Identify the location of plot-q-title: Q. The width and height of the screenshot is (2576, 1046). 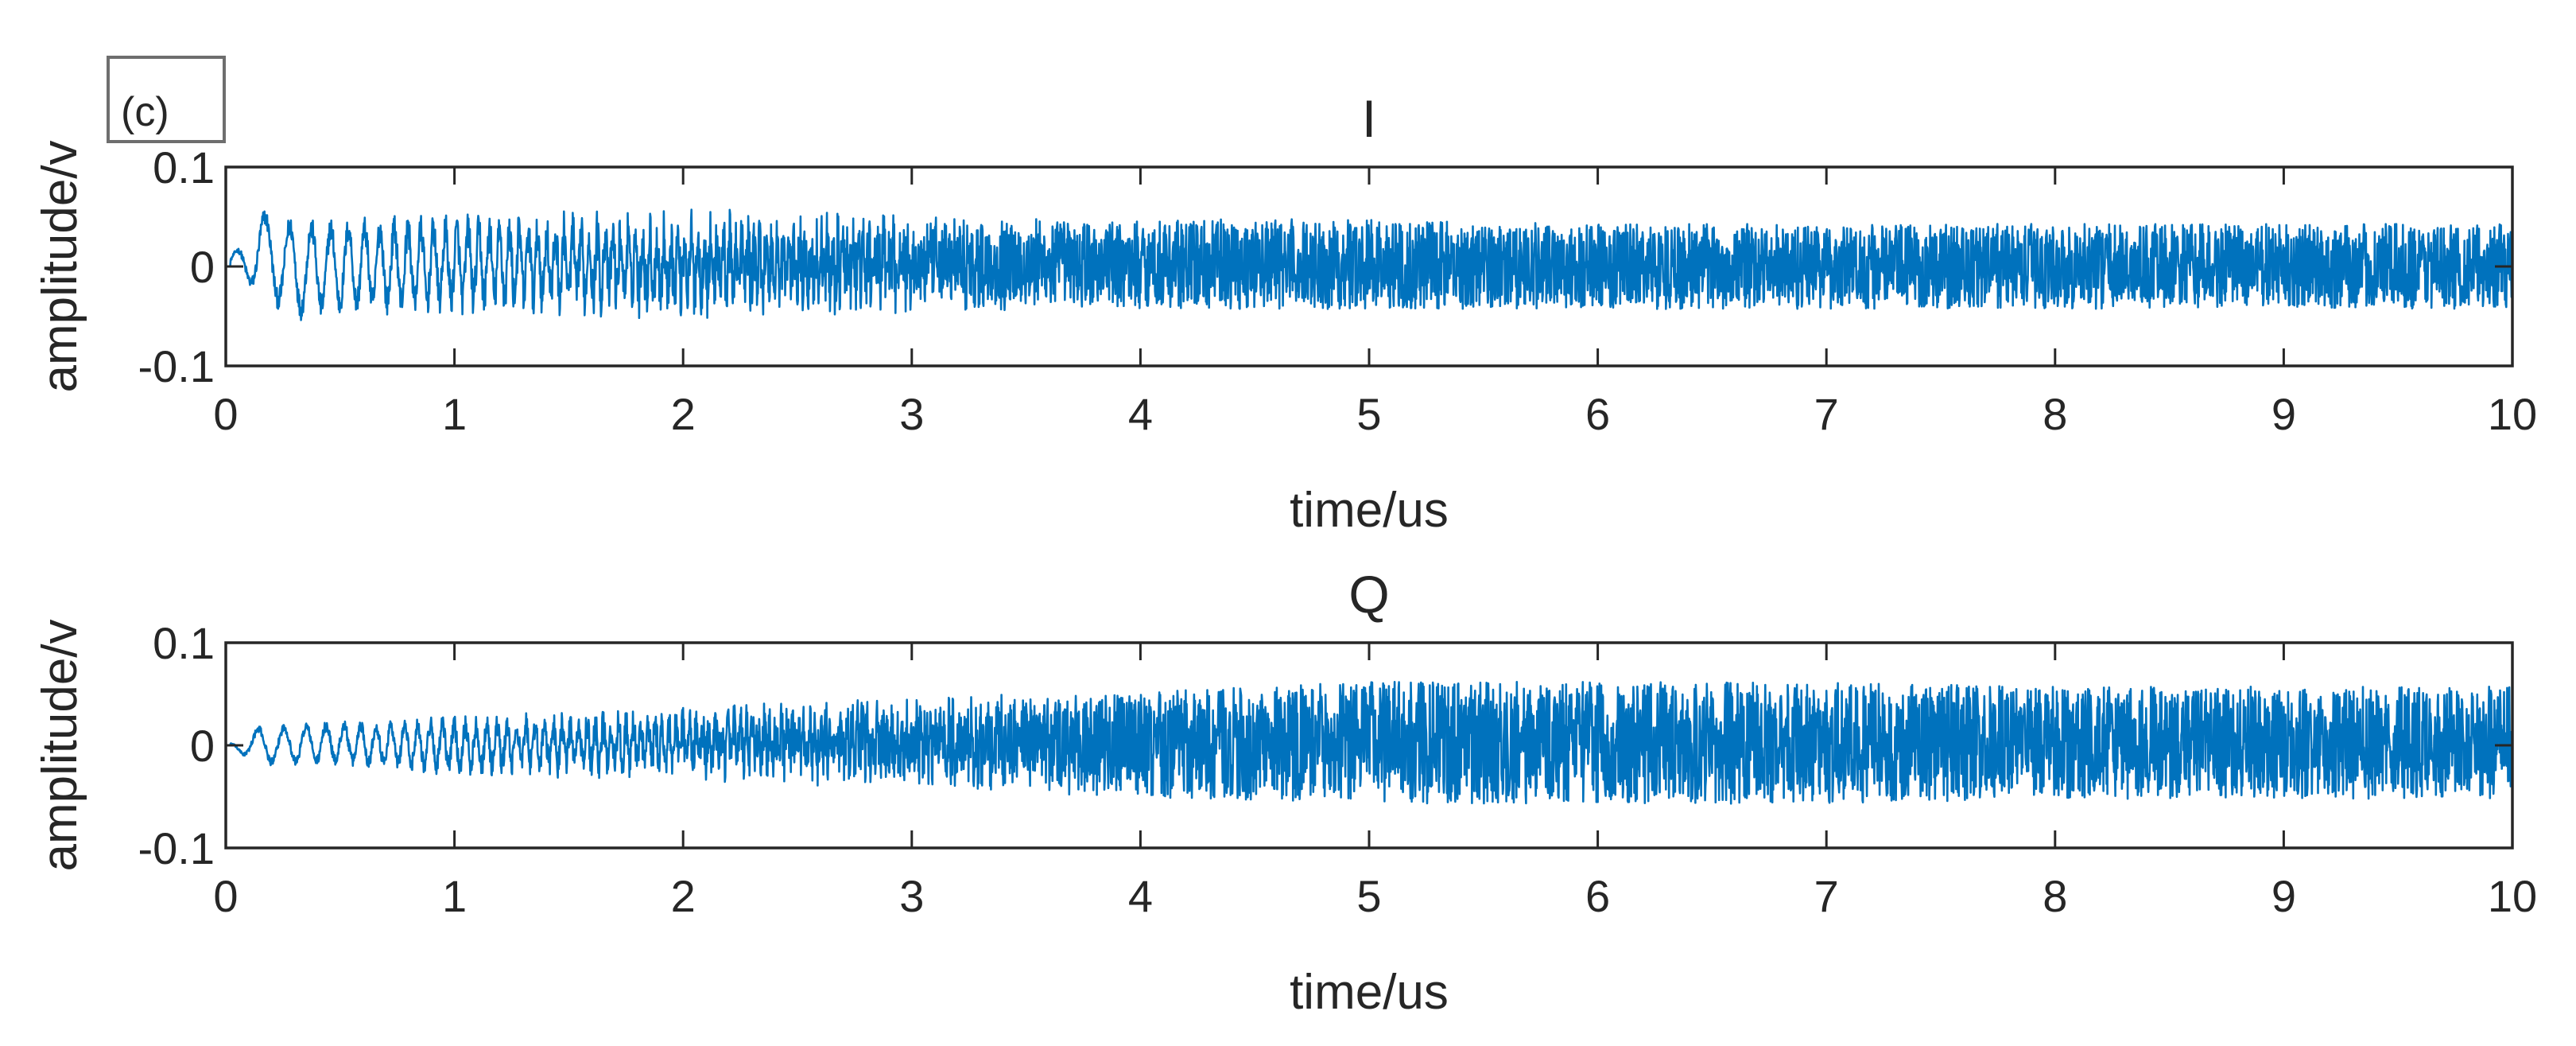
(1369, 594).